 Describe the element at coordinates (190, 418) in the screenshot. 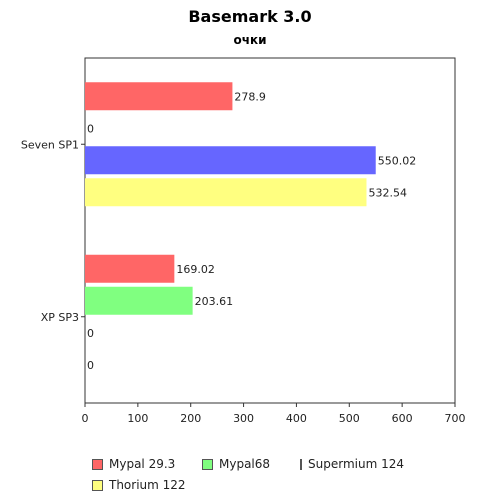

I see `x-tick-label: 200` at that location.